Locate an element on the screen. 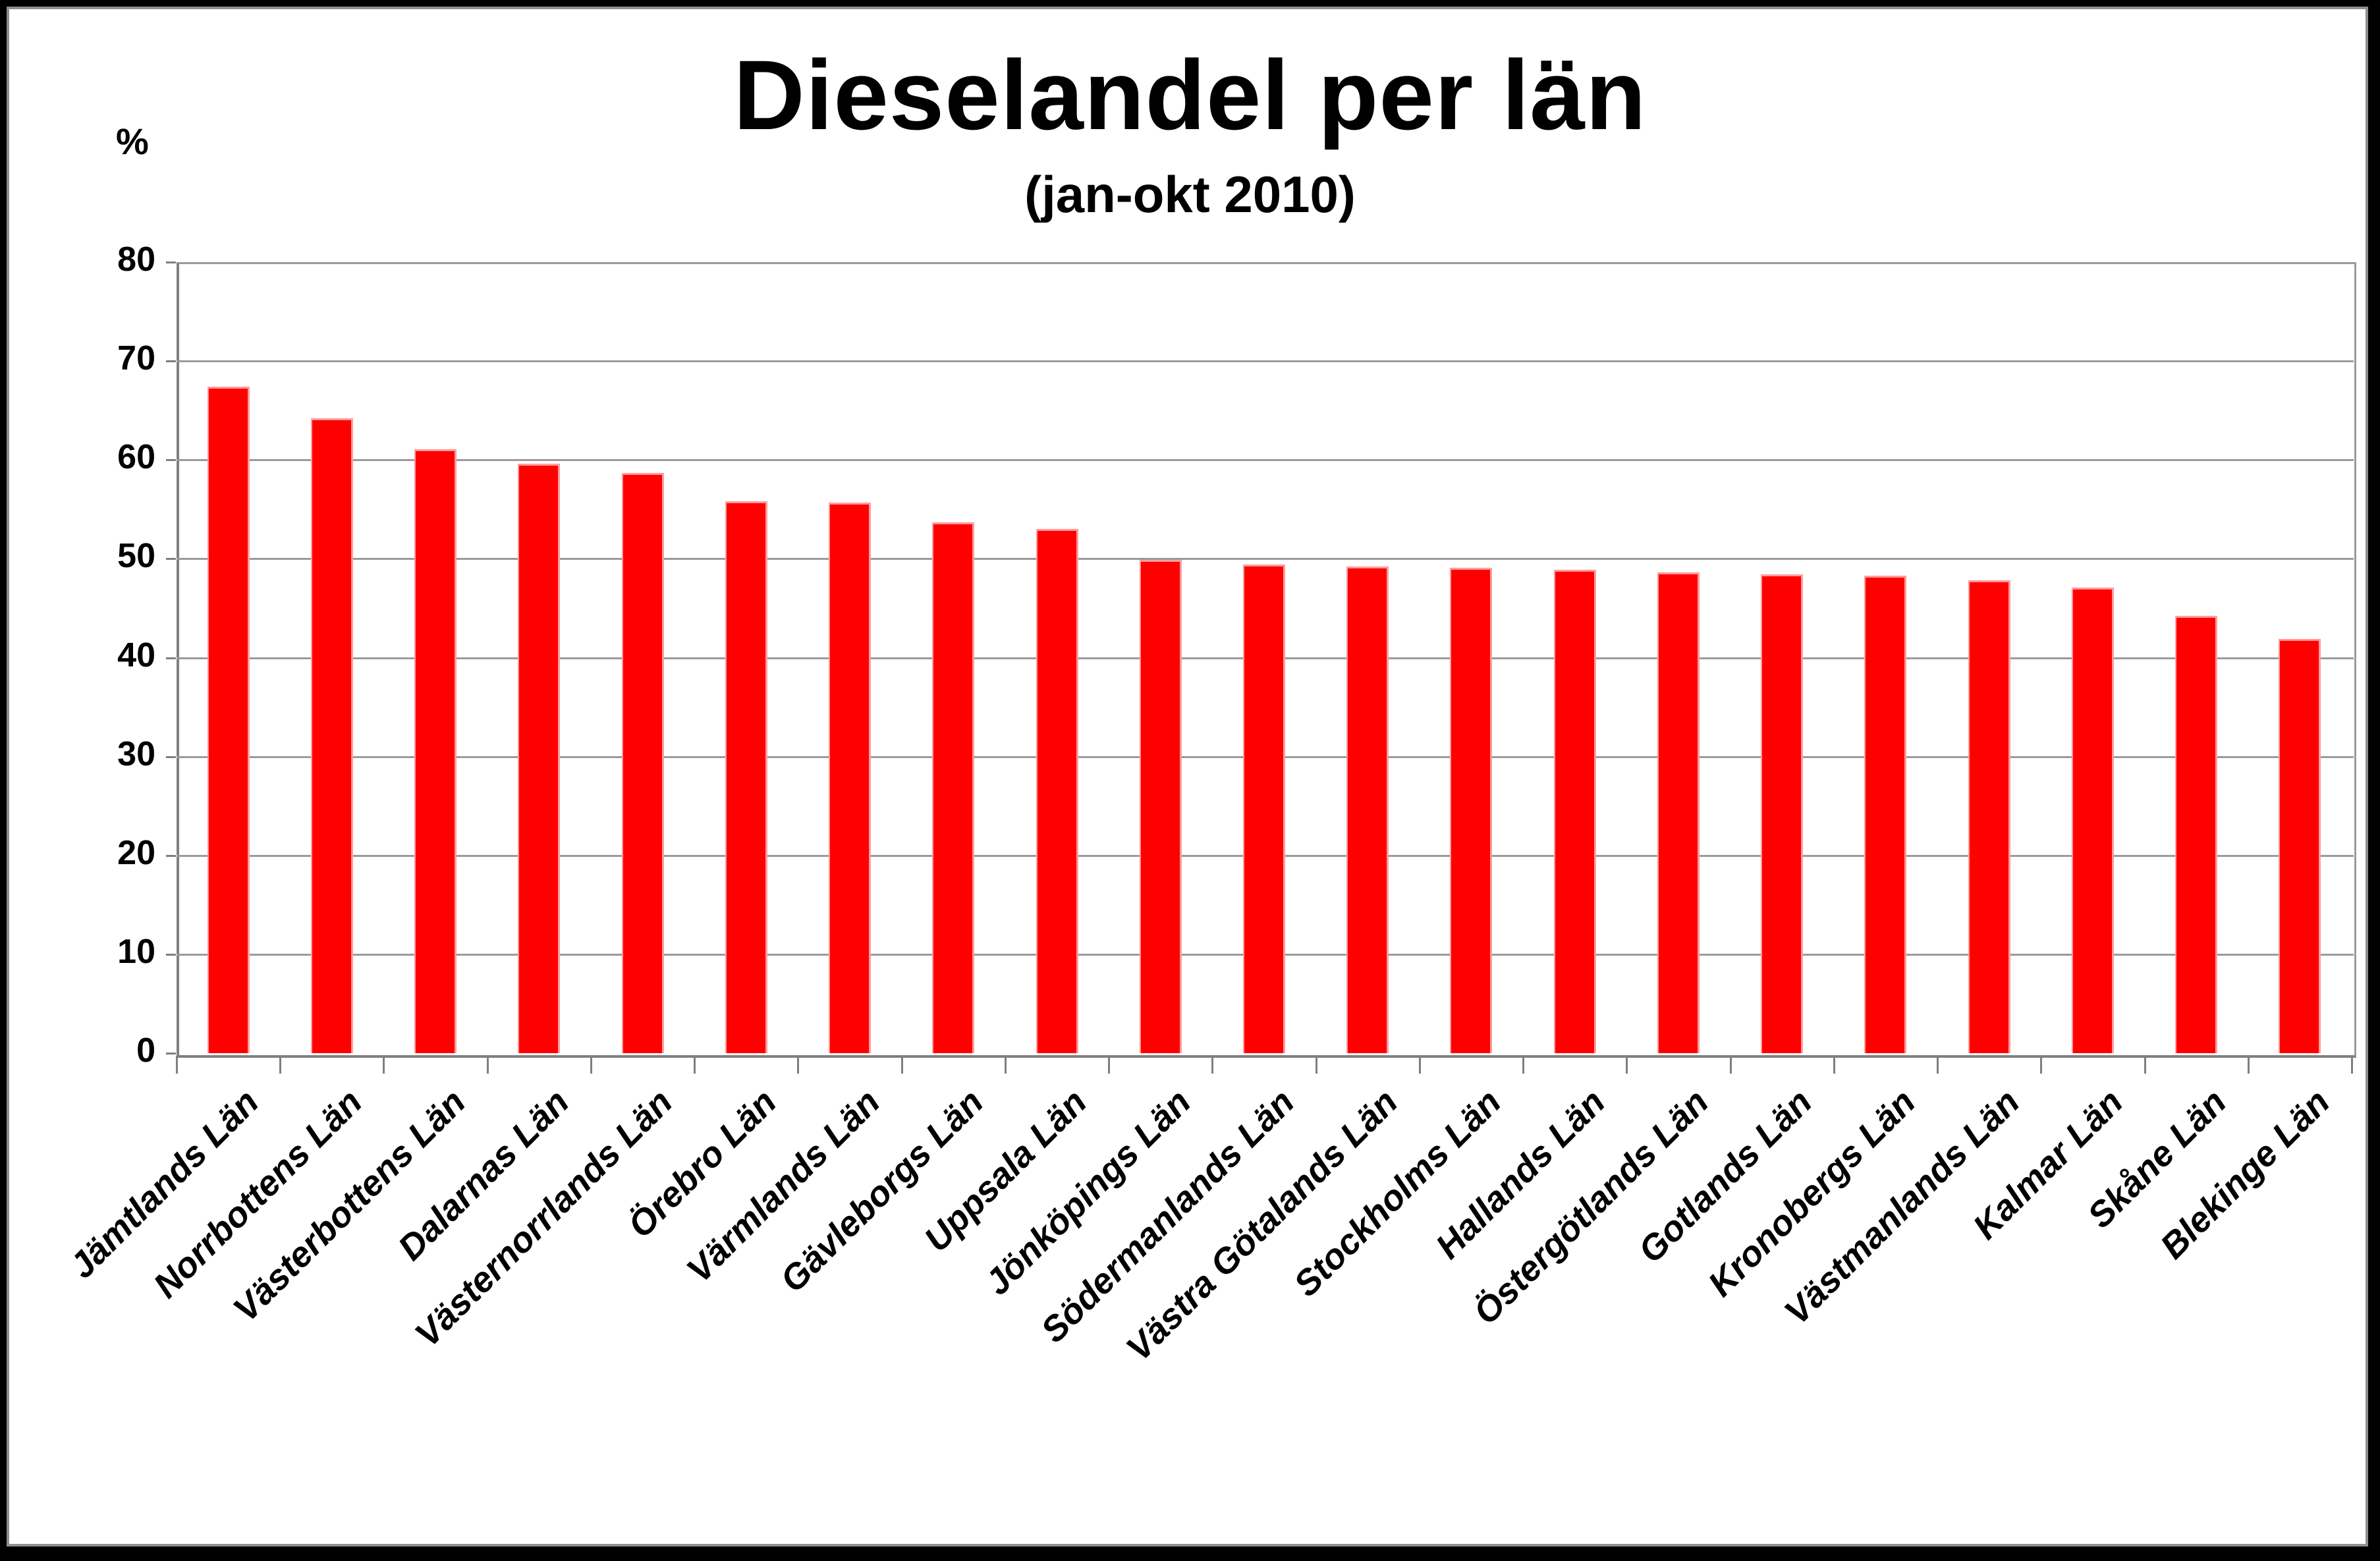  y-axis-tick-label: 0 is located at coordinates (145, 1050).